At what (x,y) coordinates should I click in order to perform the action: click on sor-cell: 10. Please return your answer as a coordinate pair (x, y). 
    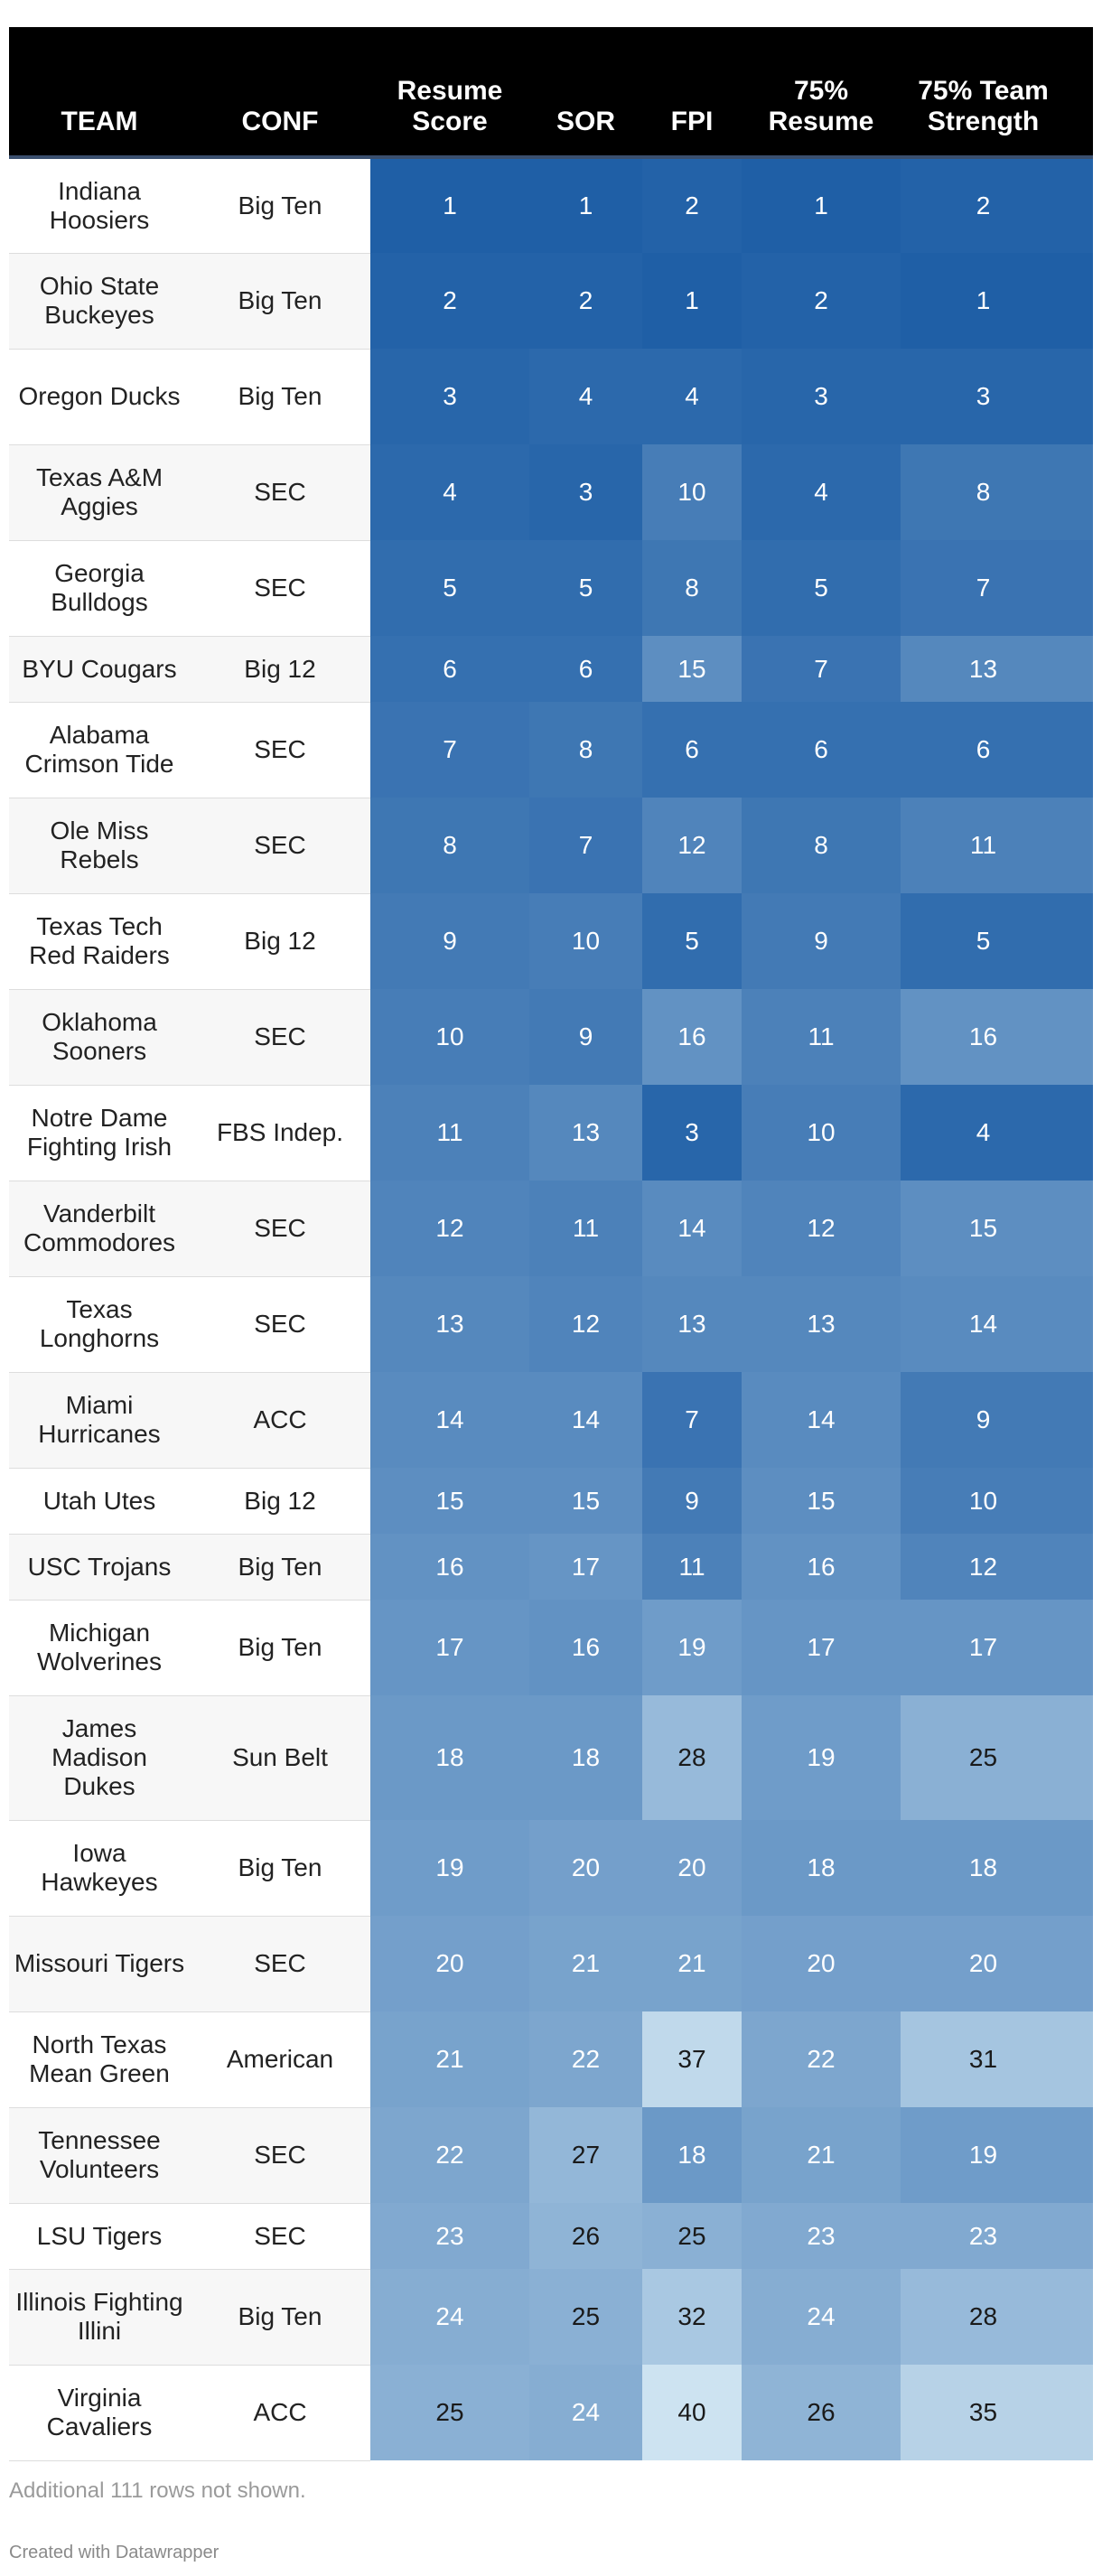
    Looking at the image, I should click on (585, 941).